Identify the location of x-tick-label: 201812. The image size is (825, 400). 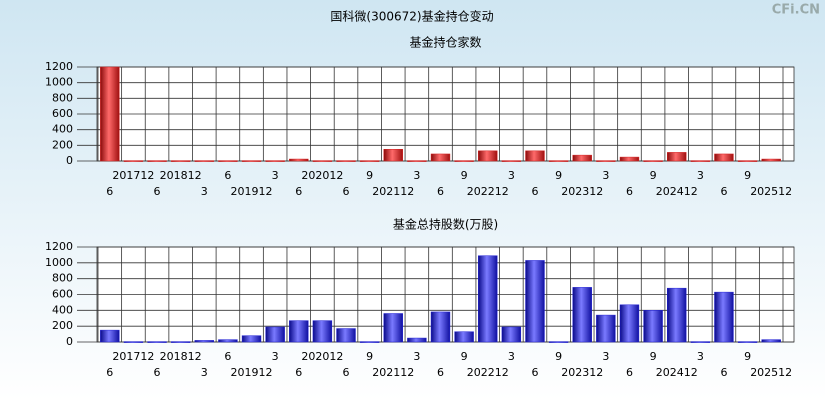
(181, 356).